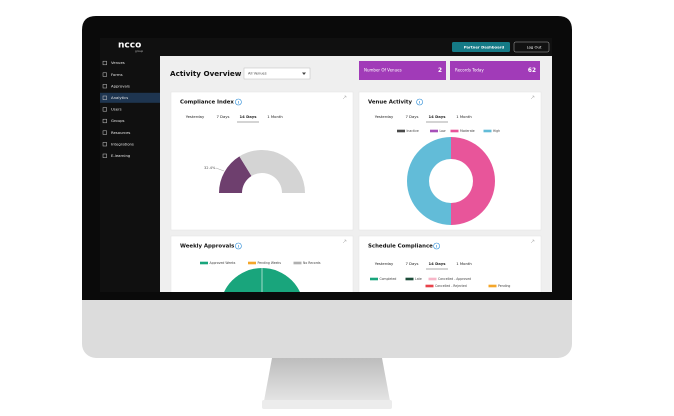 The width and height of the screenshot is (674, 416). Describe the element at coordinates (327, 379) in the screenshot. I see `monitor-stand` at that location.